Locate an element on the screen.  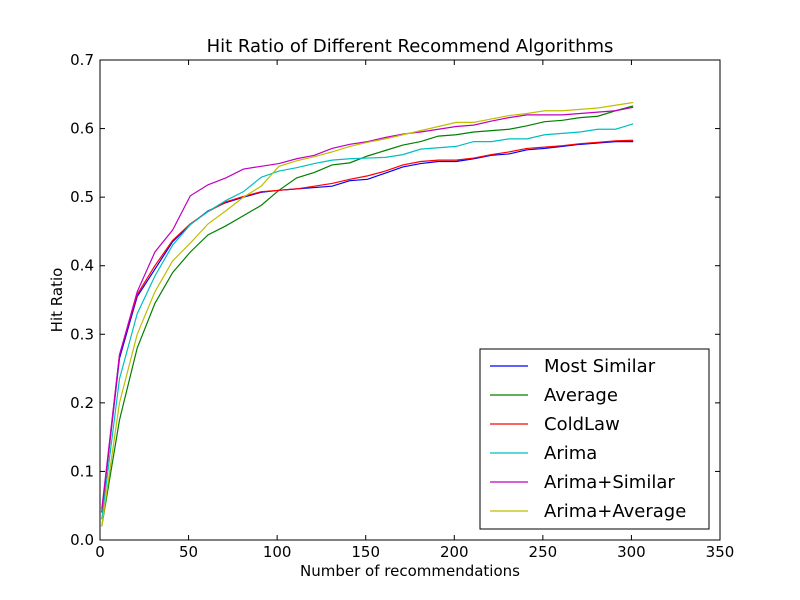
y-tick-label: 0.0 is located at coordinates (82, 540).